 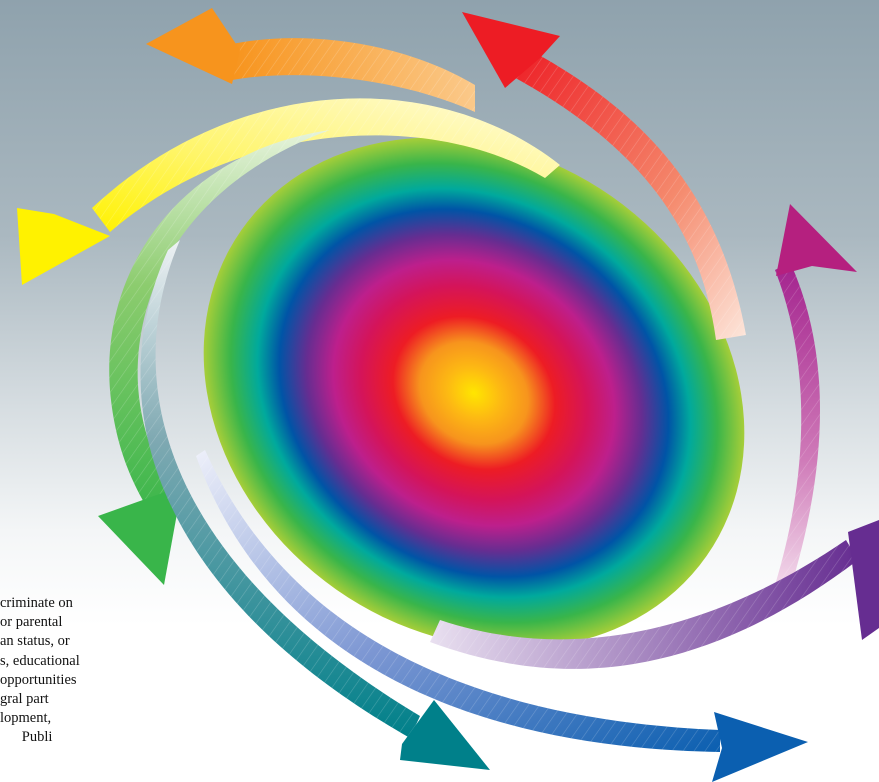 I want to click on text-line: or parental, so click(x=31, y=622).